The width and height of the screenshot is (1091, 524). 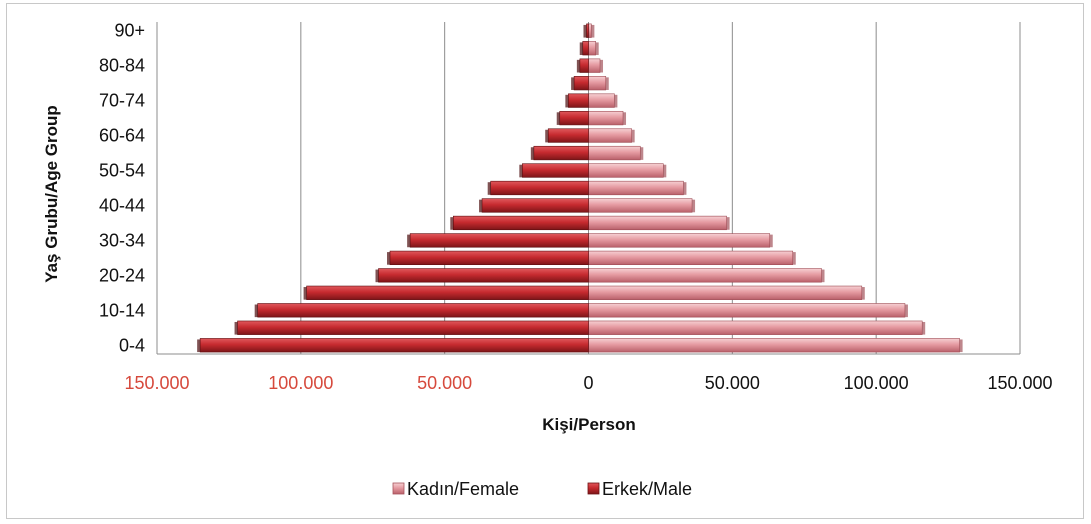 I want to click on y-tick-label: 20-24, so click(x=122, y=275).